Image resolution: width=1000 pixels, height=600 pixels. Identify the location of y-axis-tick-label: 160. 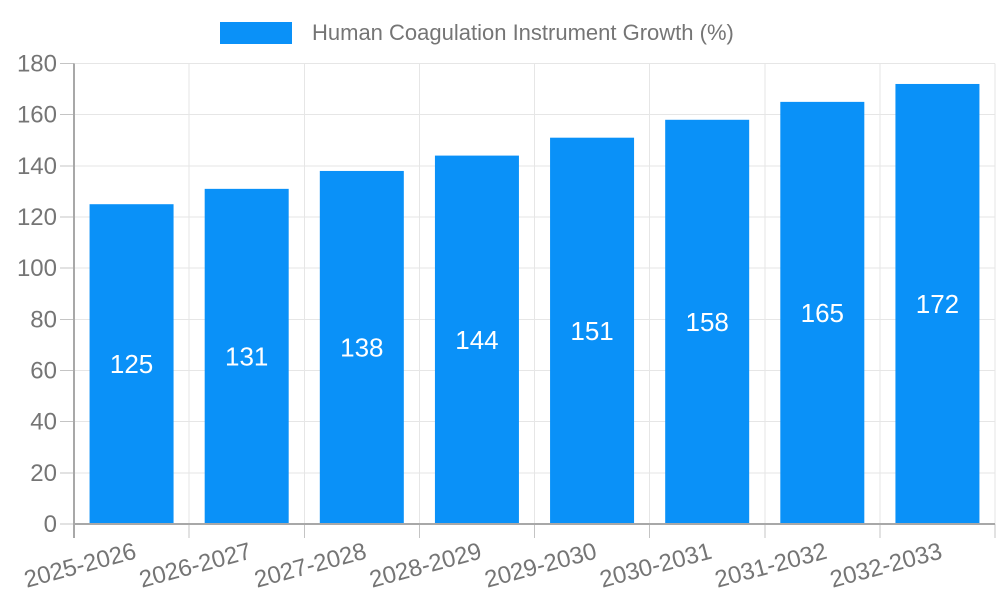
(37, 115).